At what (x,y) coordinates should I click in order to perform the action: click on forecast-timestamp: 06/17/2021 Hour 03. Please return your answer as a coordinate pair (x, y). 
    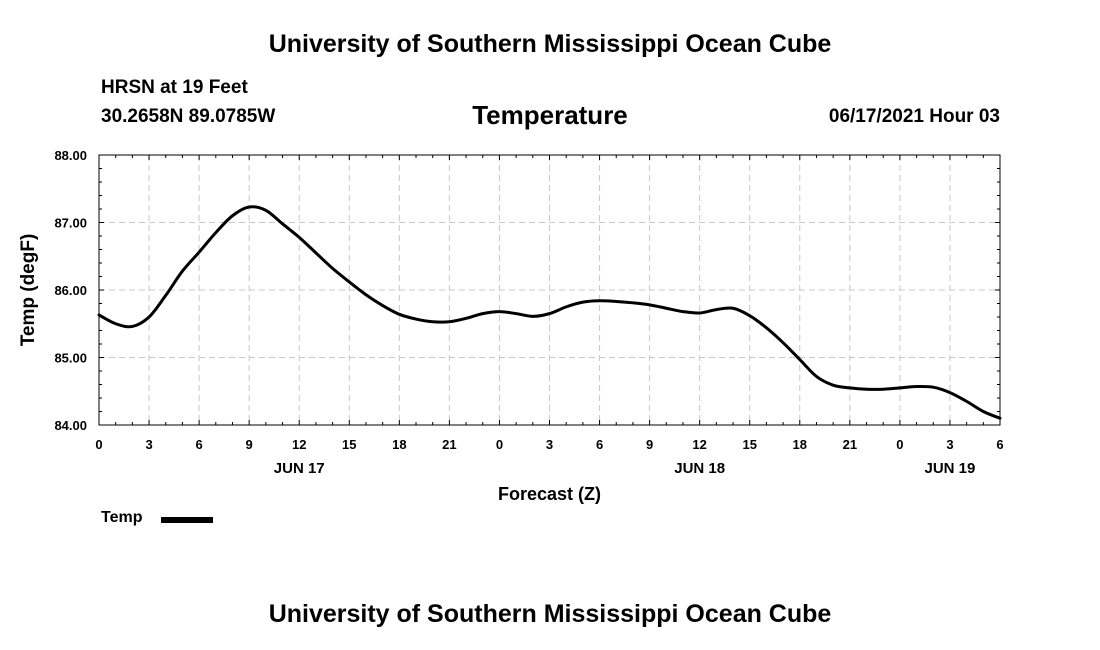
    Looking at the image, I should click on (914, 116).